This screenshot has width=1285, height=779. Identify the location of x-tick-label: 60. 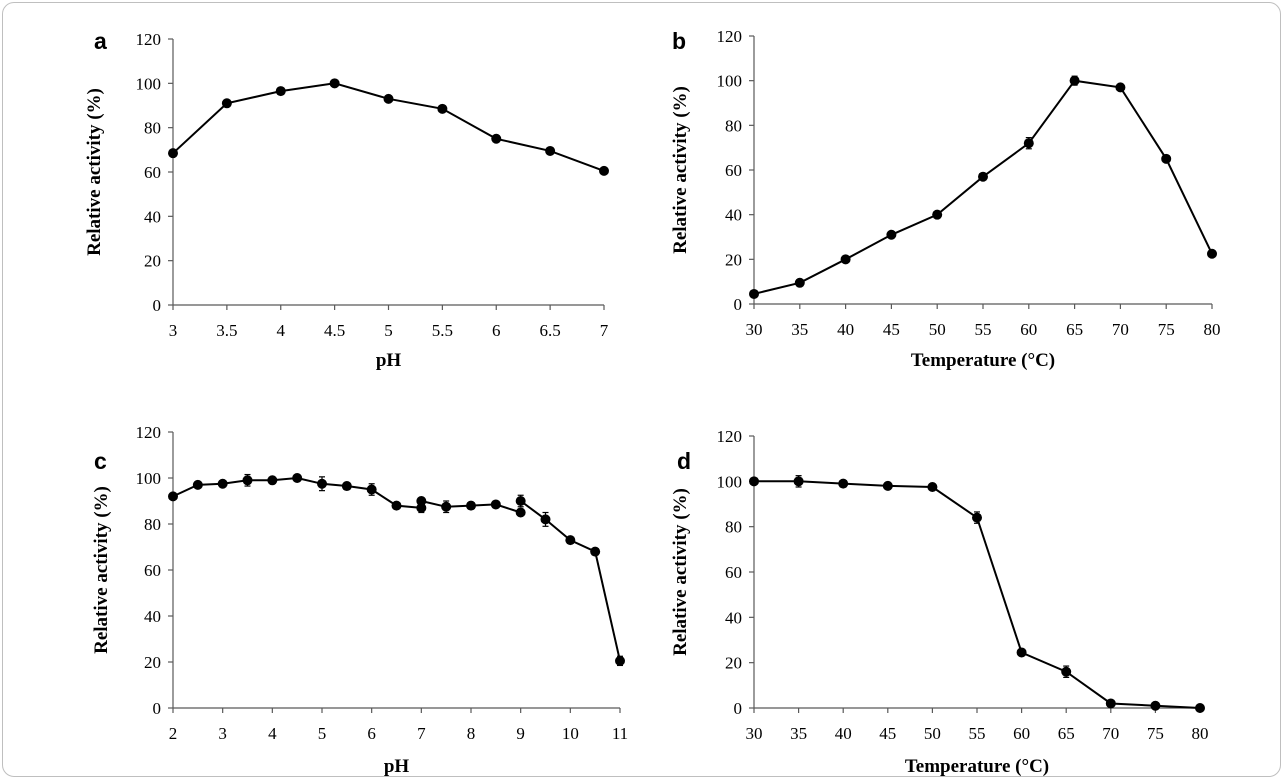
(1021, 733).